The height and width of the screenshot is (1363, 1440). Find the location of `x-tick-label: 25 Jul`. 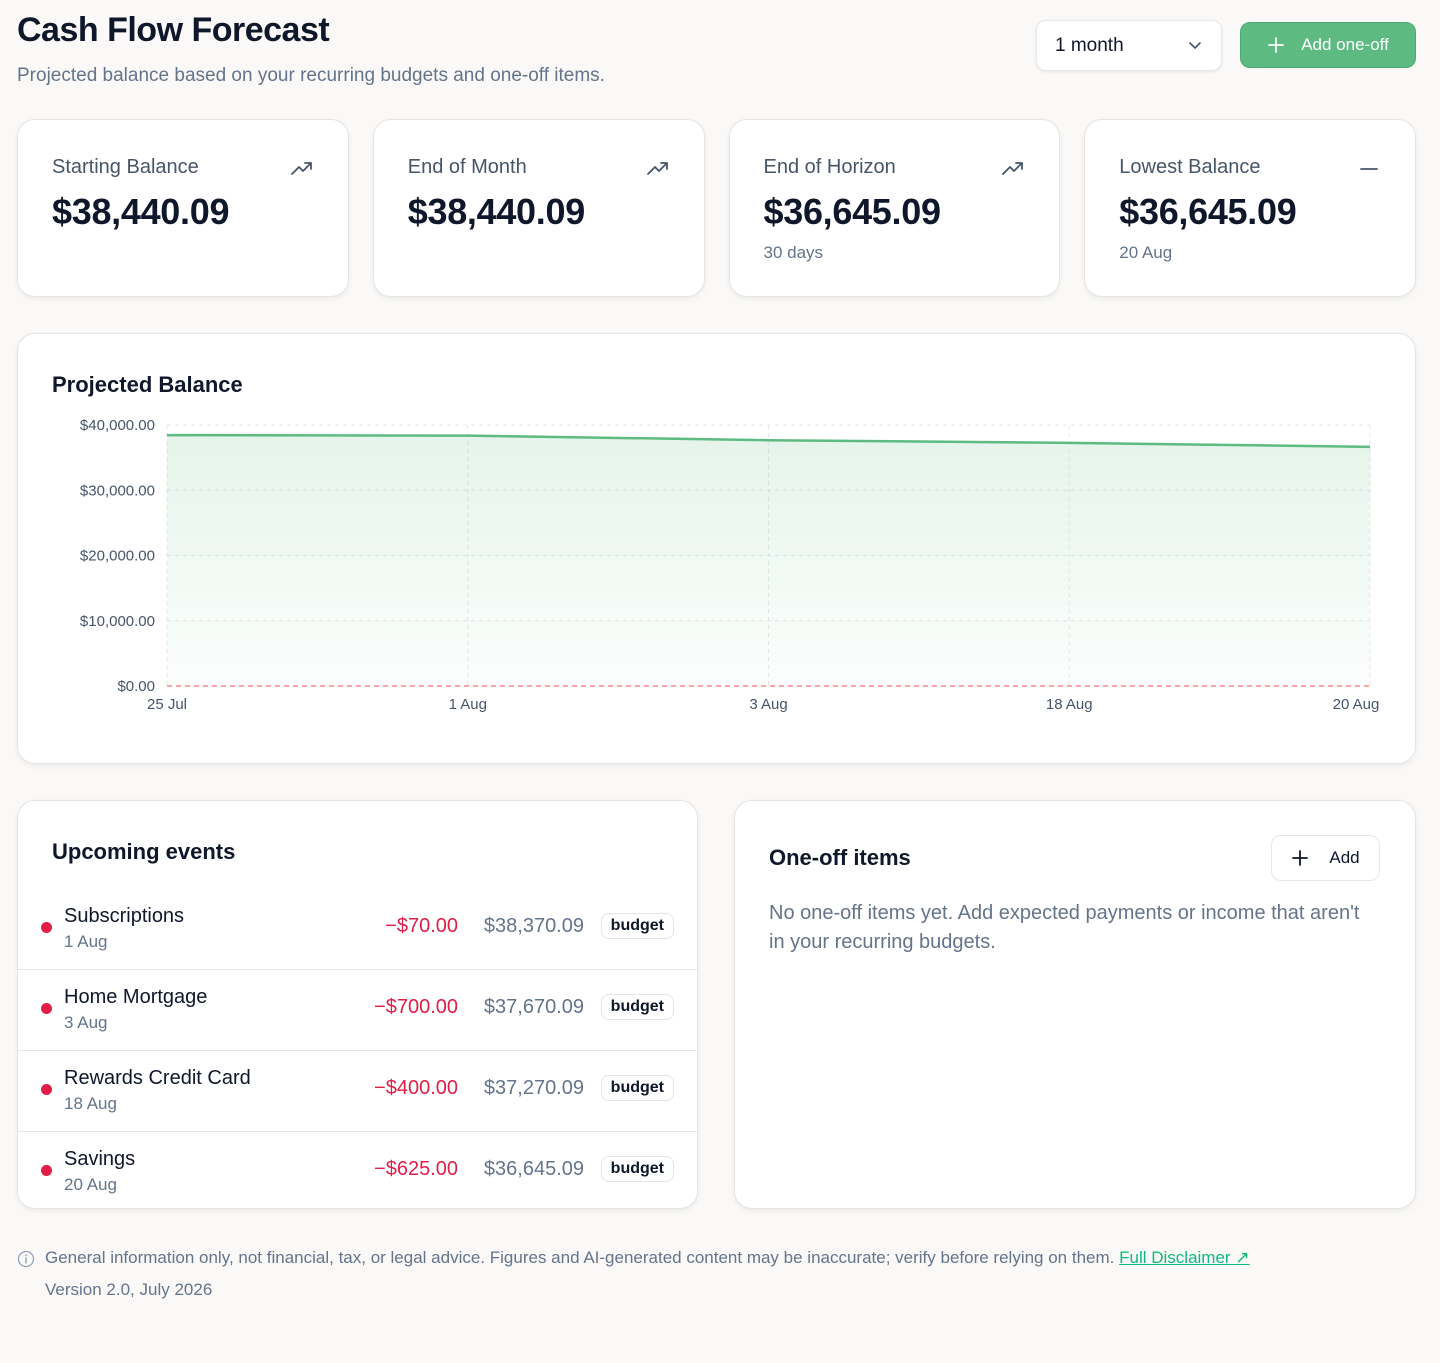

x-tick-label: 25 Jul is located at coordinates (167, 704).